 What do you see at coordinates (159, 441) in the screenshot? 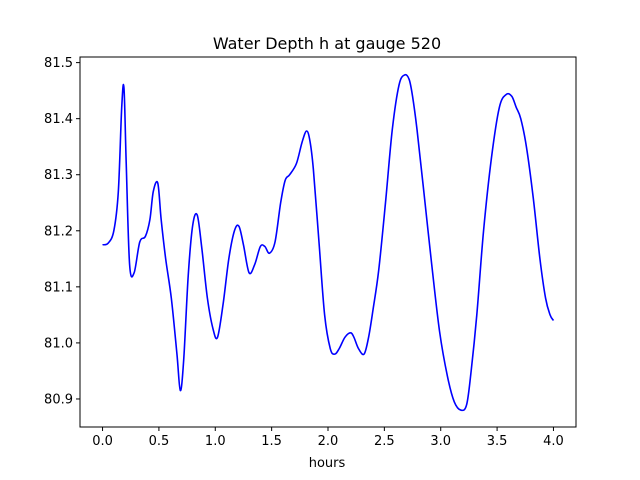
I see `x-tick-label: 0.5` at bounding box center [159, 441].